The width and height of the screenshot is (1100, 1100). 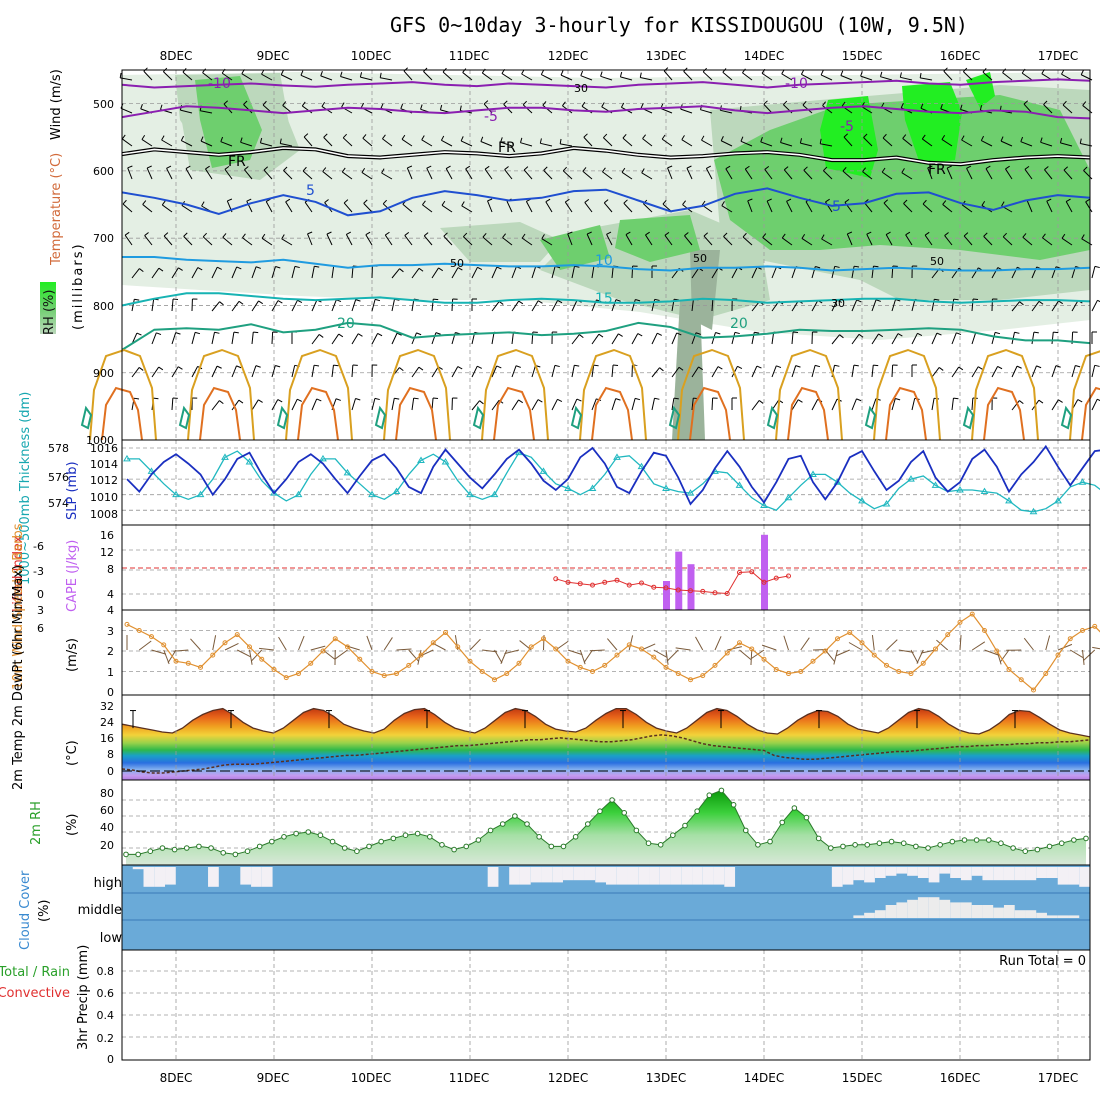 I want to click on precip-title2: Convective, so click(x=35, y=993).